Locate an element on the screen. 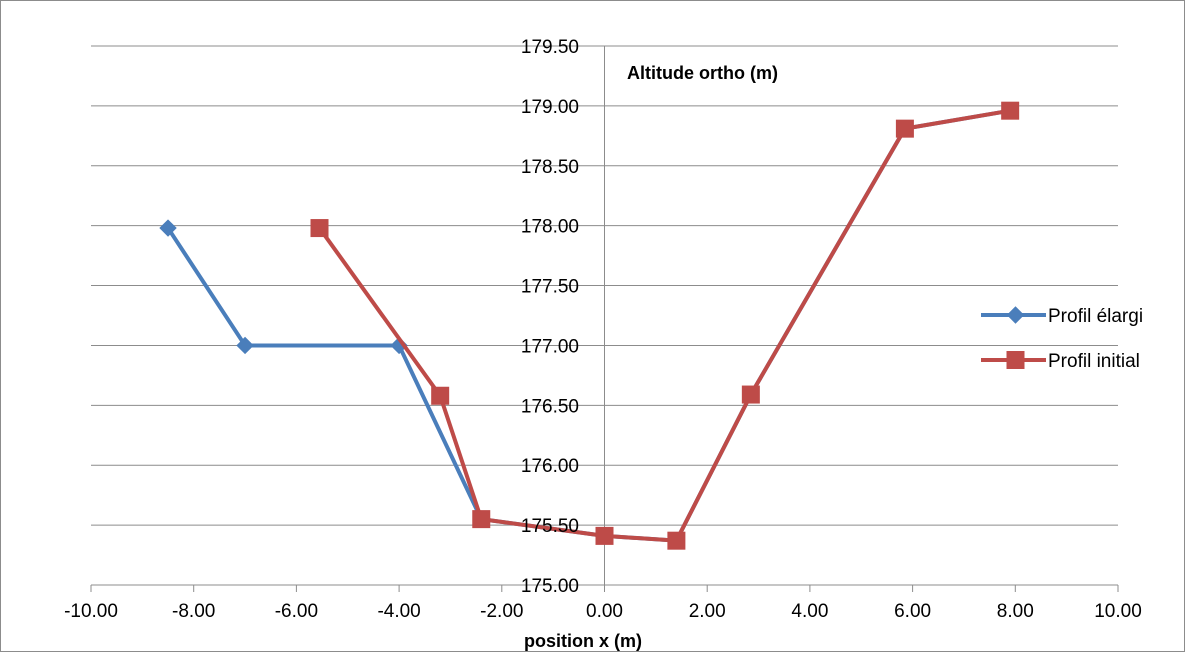  y-tick-label: 177.00 is located at coordinates (550, 346).